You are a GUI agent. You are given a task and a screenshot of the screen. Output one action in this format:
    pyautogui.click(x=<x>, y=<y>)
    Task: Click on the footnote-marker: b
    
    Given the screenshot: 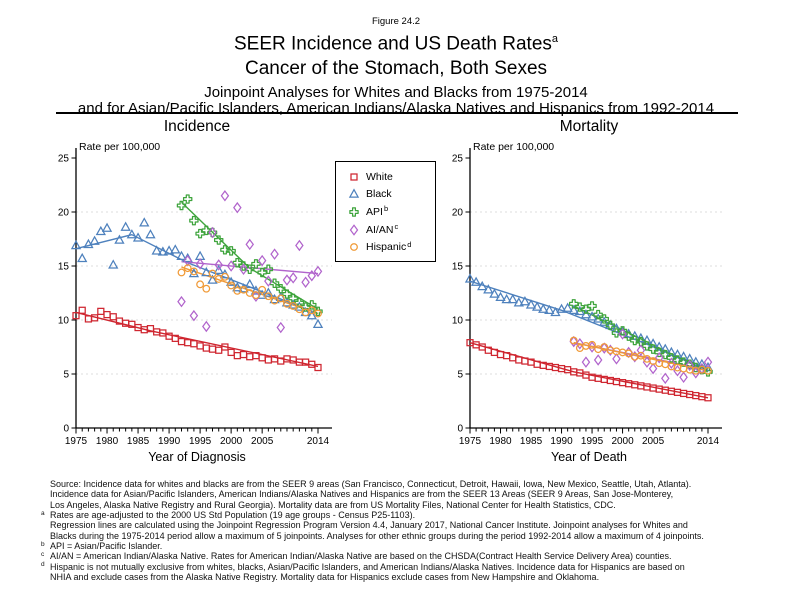 What is the action you would take?
    pyautogui.click(x=43, y=544)
    